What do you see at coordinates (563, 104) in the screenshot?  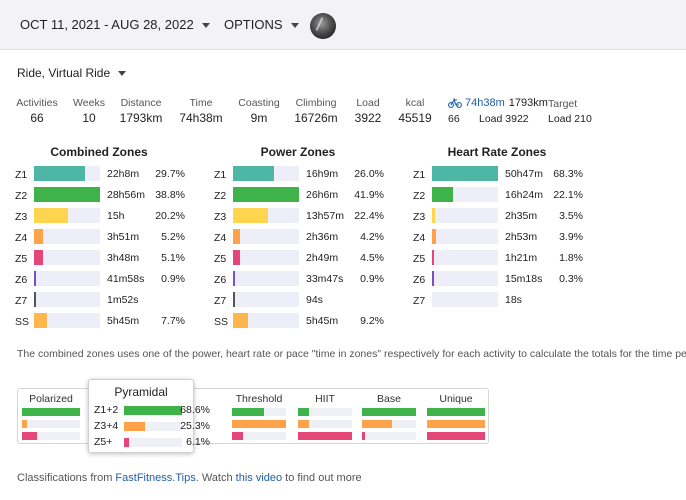 I see `target-label: Target` at bounding box center [563, 104].